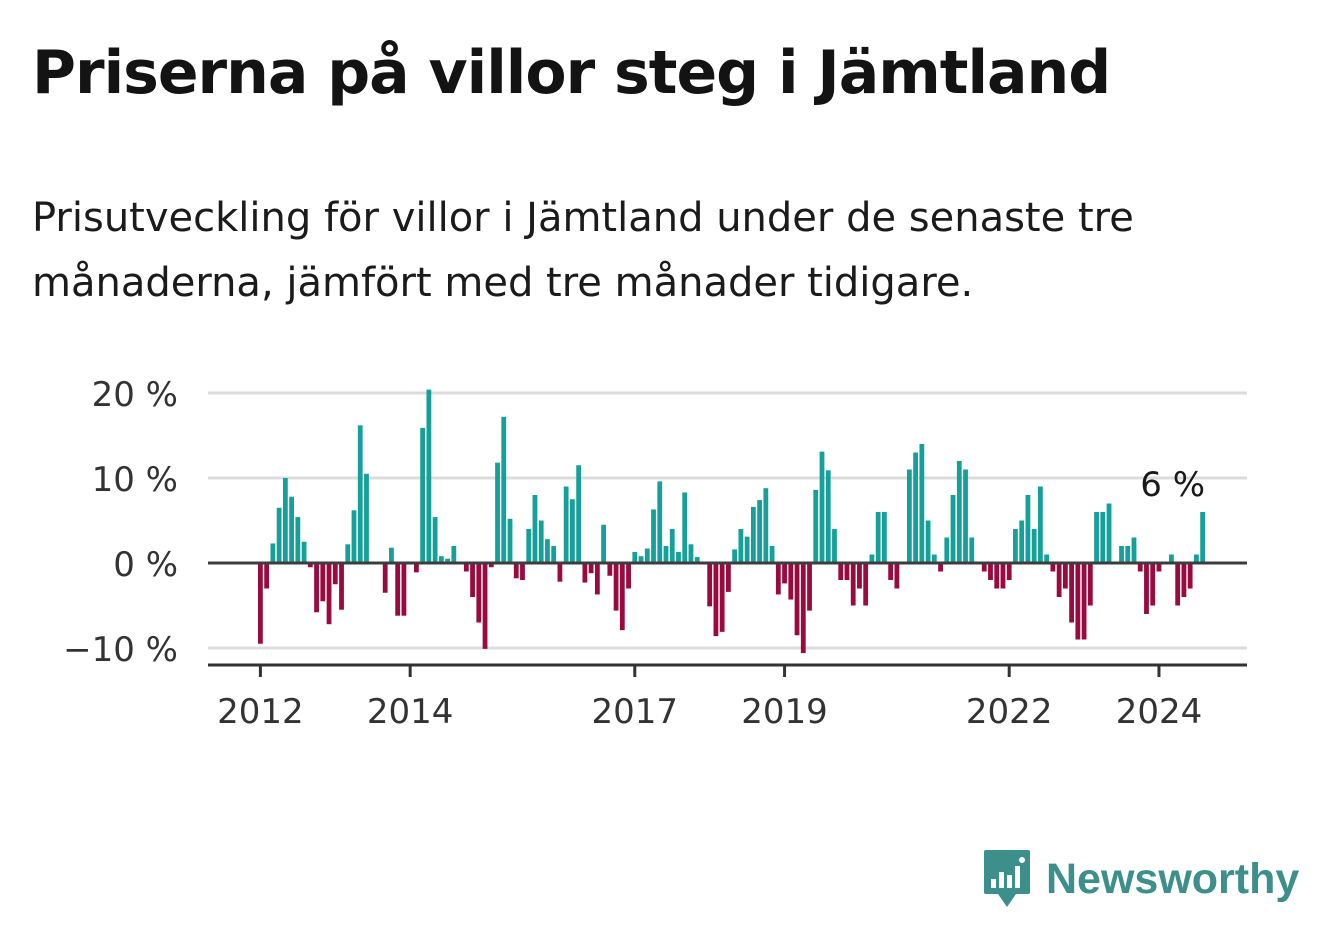 The height and width of the screenshot is (939, 1322). I want to click on x-tick-label: 2014, so click(410, 712).